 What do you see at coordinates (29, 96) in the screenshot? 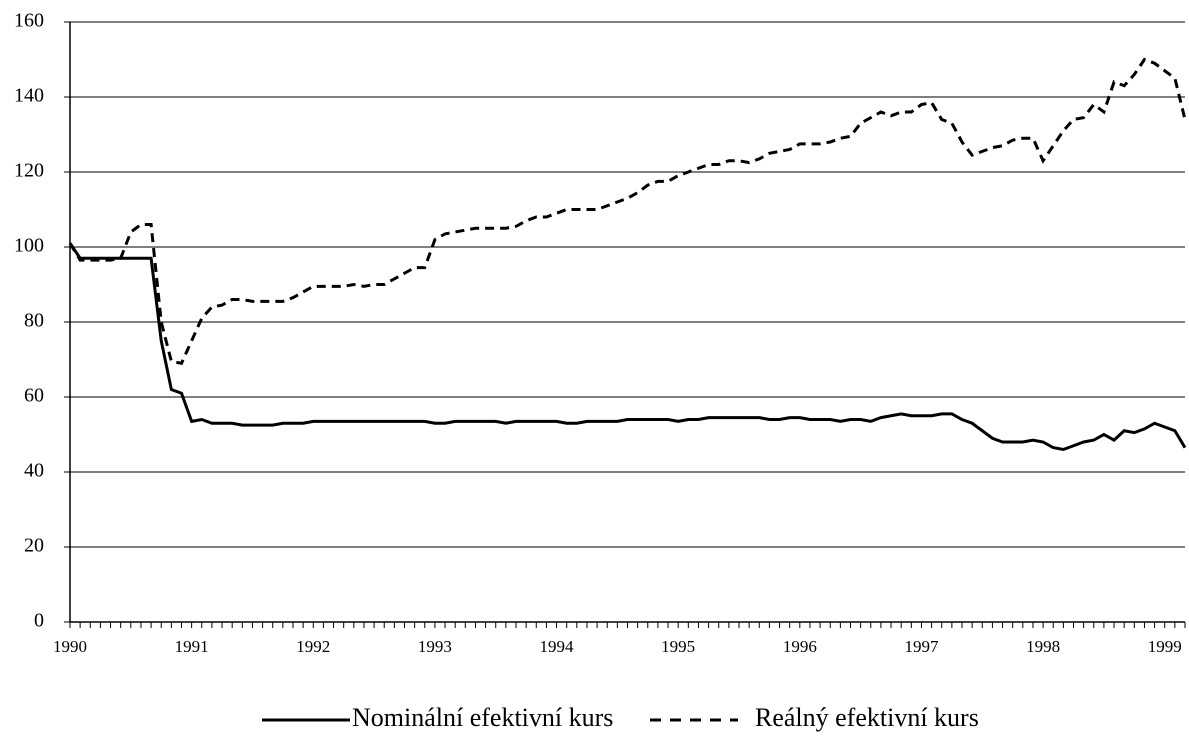
I see `y-tick-label: 140` at bounding box center [29, 96].